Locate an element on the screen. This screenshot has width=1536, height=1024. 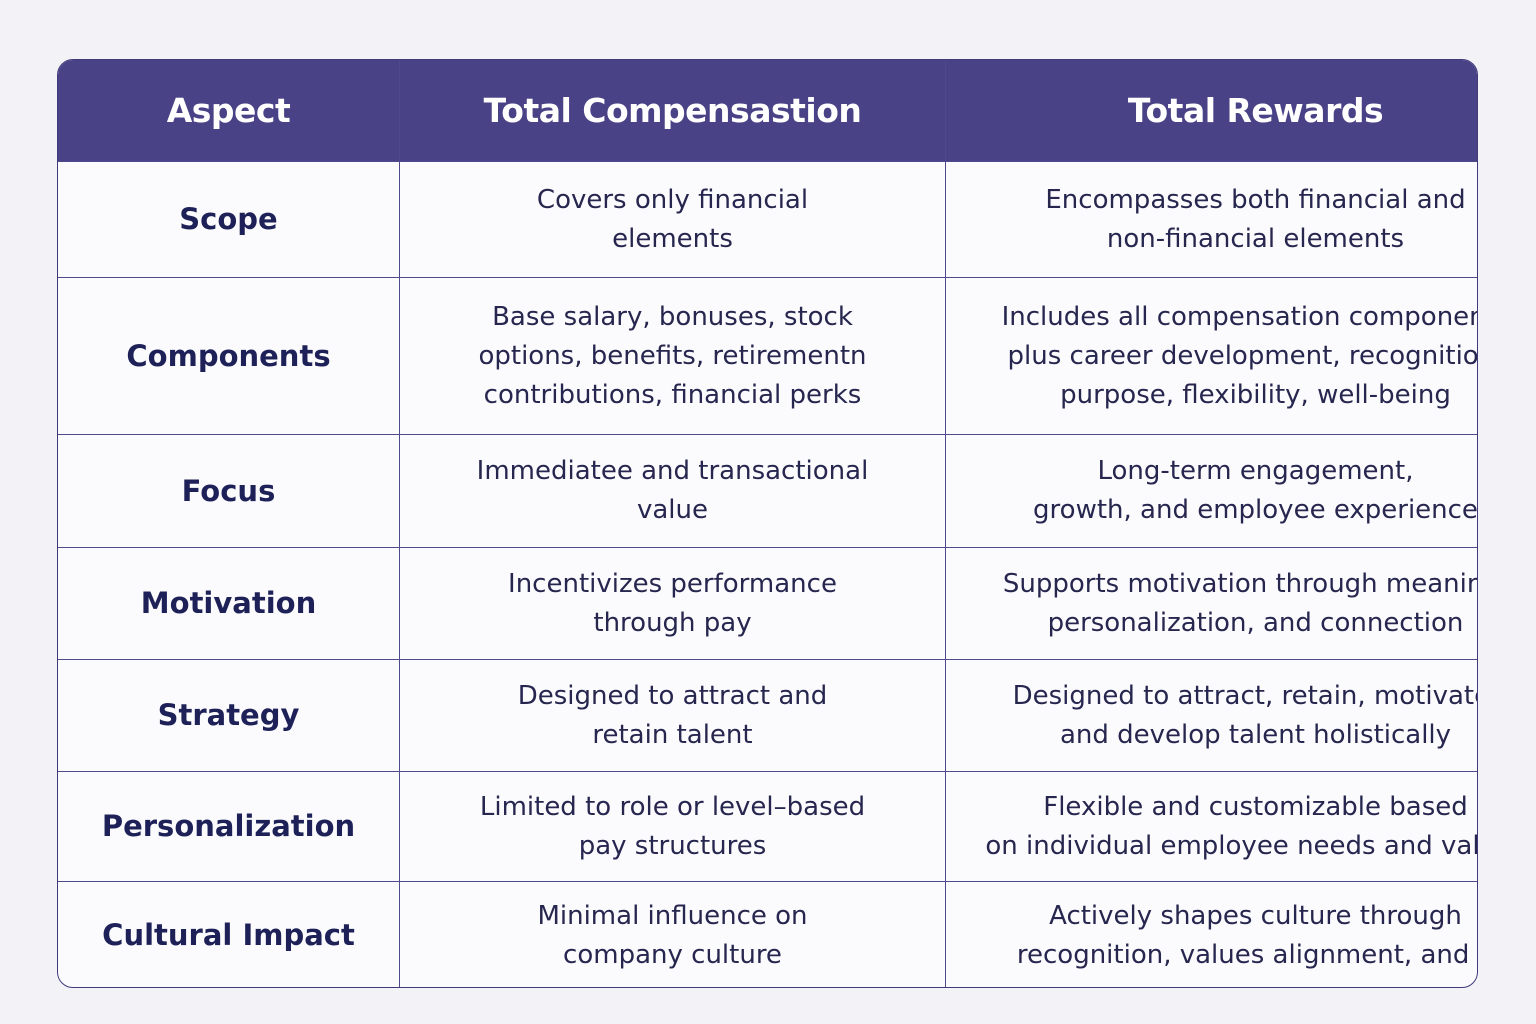
cell-text: Base salary, bonuses, stock is located at coordinates (672, 316).